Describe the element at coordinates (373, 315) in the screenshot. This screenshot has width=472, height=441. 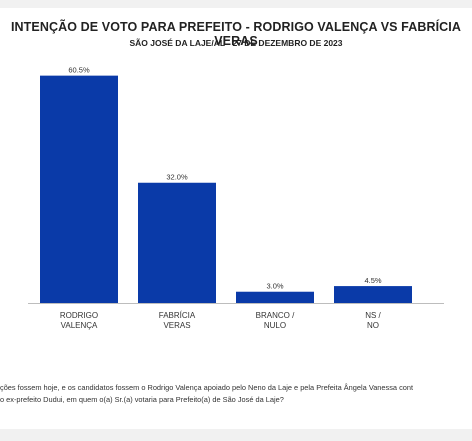
I see `category-label-4-line-1: NS /` at that location.